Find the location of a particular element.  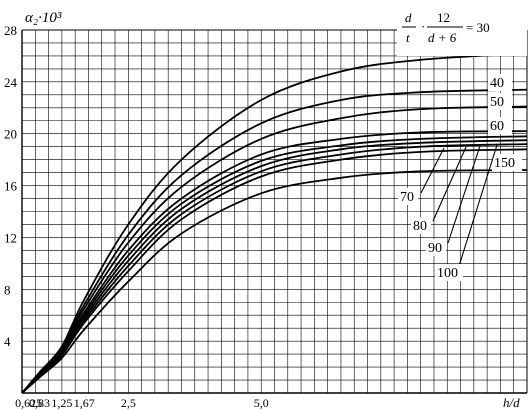

formula-label: d t · 12 d + 6 = 30 is located at coordinates (462, 30).